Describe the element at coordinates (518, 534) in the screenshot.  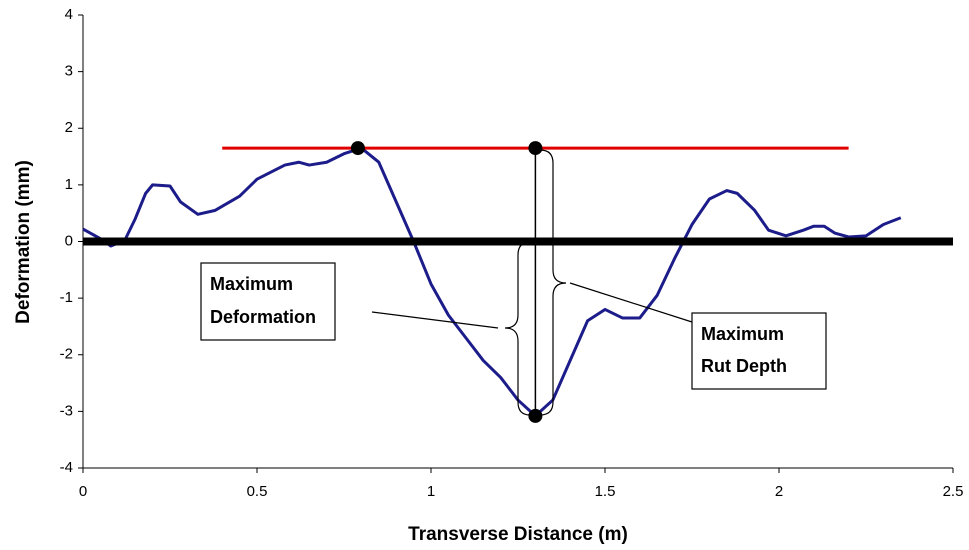
I see `x-axis-title: Transverse Distance (m)` at that location.